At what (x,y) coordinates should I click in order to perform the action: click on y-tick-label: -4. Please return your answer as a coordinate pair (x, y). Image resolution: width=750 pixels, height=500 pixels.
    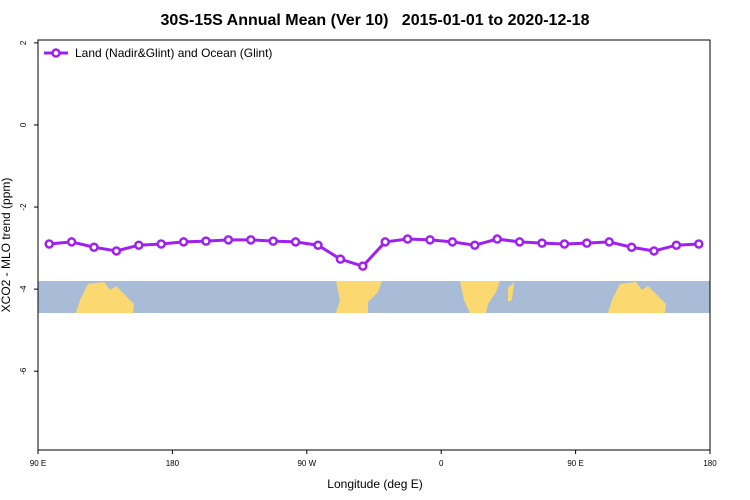
    Looking at the image, I should click on (23, 289).